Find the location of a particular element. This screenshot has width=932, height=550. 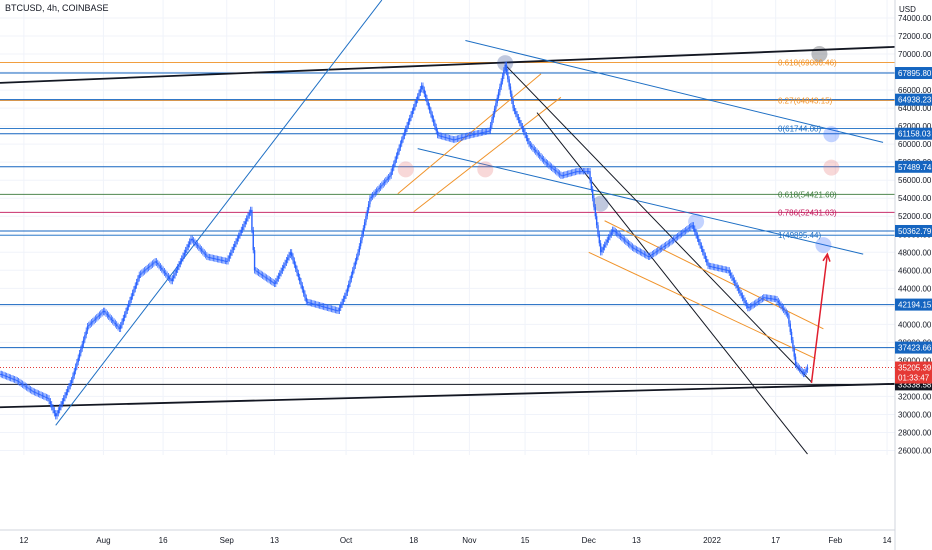

marker-dot is located at coordinates (485, 169).